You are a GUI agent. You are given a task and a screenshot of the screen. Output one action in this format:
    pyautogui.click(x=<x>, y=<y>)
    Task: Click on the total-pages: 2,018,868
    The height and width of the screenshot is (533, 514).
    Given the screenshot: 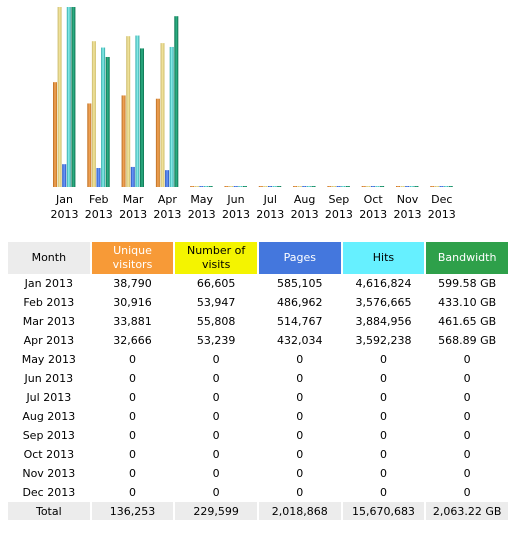 What is the action you would take?
    pyautogui.click(x=299, y=511)
    